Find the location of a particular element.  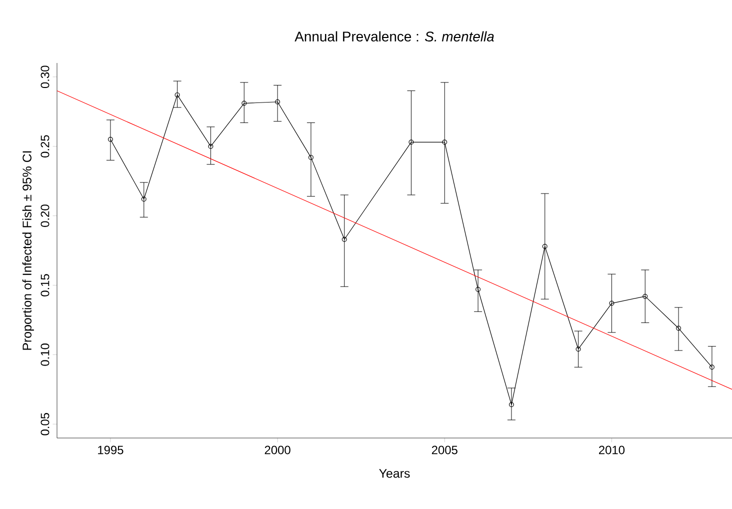

y-tick-label: 0.25 is located at coordinates (45, 146).